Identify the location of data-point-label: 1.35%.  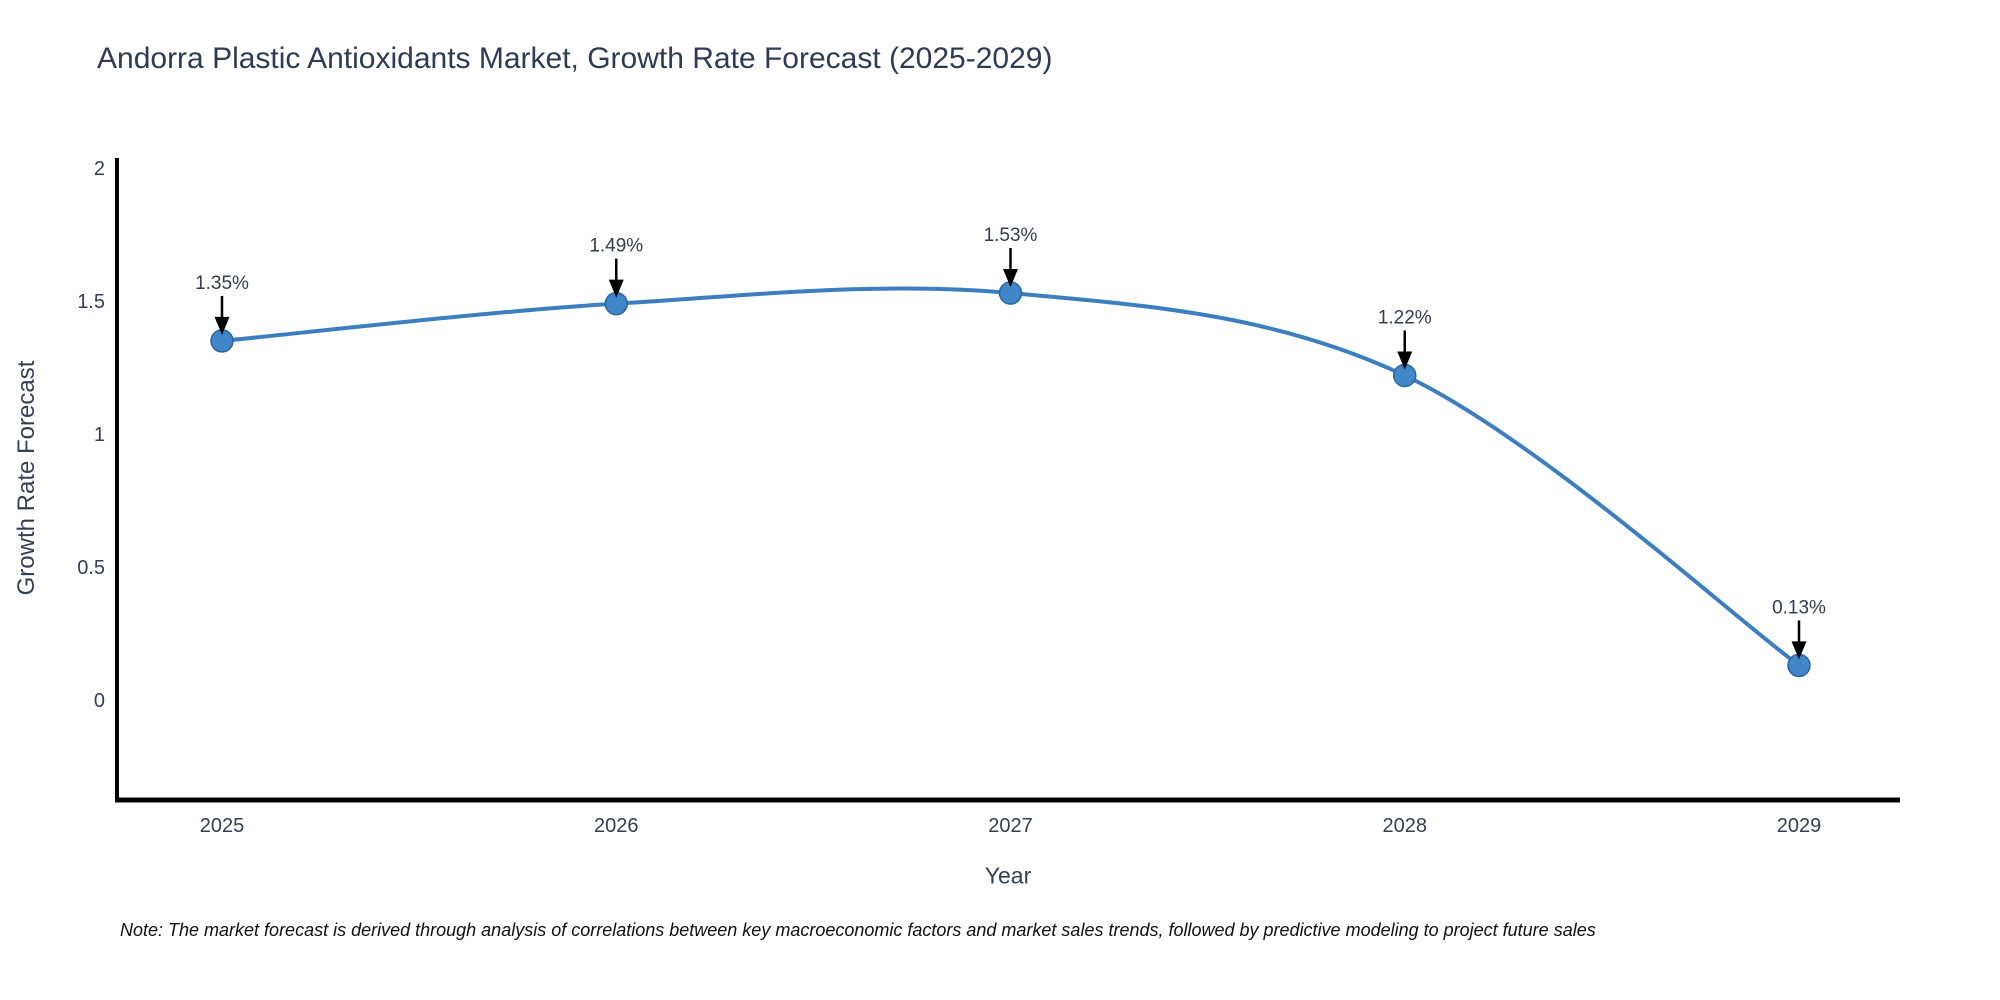
(222, 283).